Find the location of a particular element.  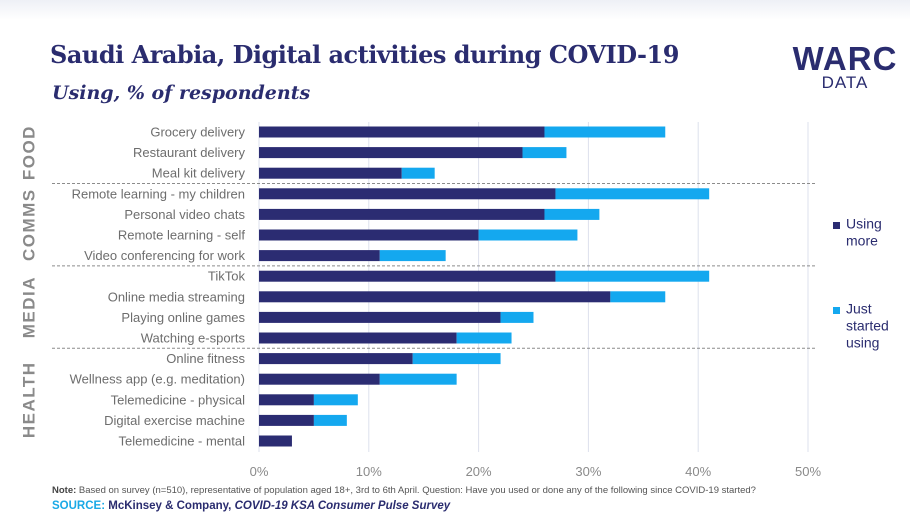

category-label: Watching e-sports is located at coordinates (193, 338).